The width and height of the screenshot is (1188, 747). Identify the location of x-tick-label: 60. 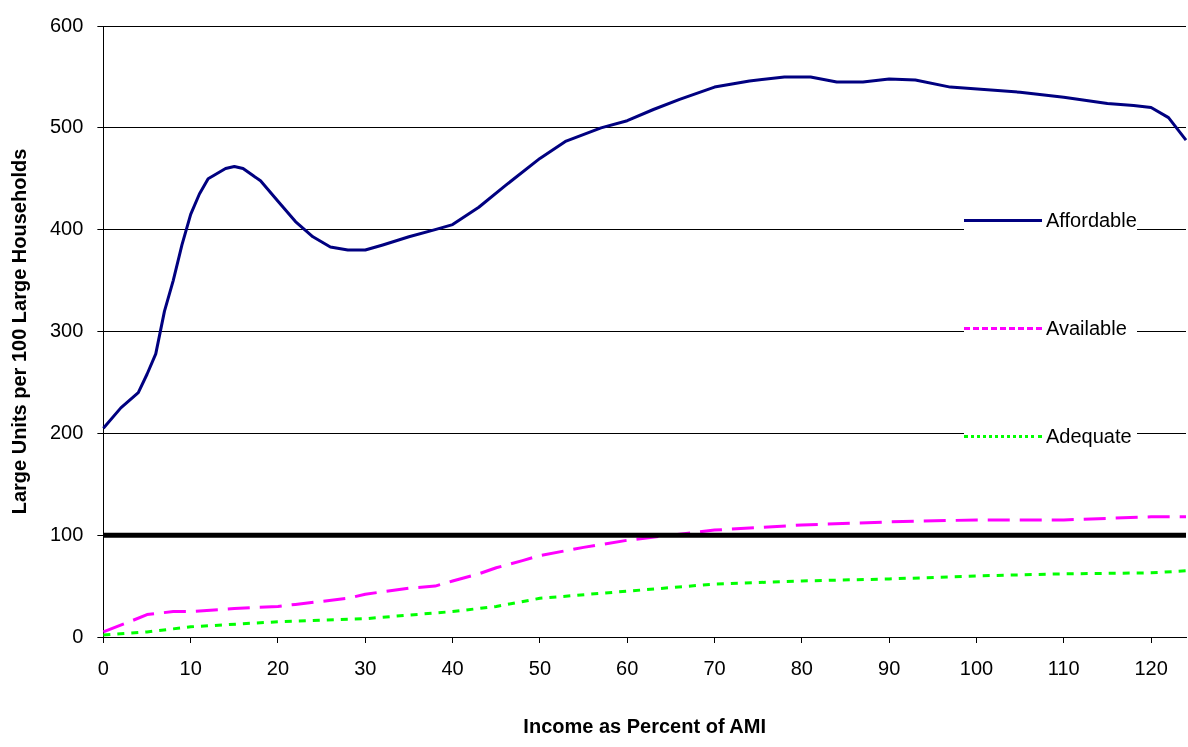
(627, 667).